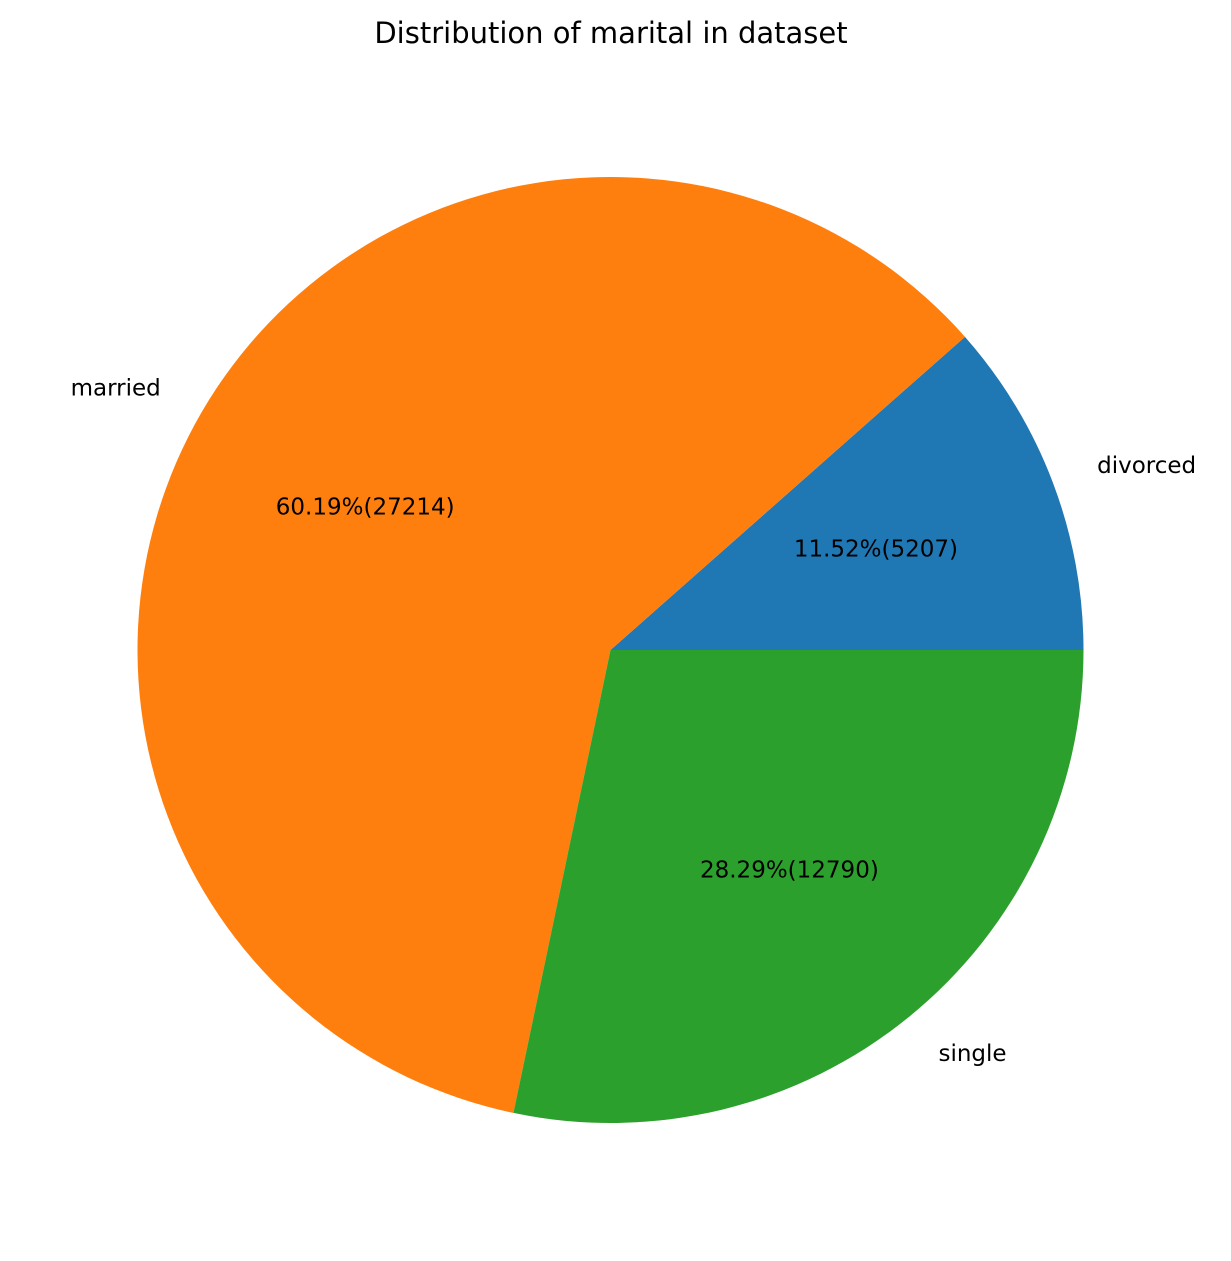 Image resolution: width=1231 pixels, height=1261 pixels. I want to click on slice-label-single: single, so click(972, 1054).